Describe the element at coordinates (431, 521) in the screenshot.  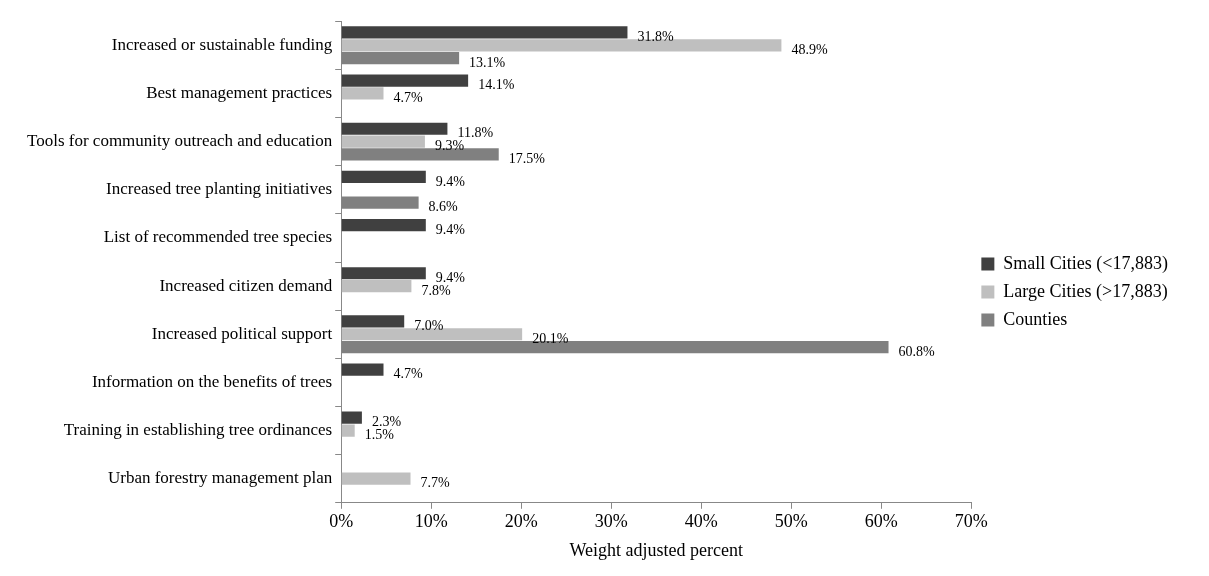
I see `x-tick-label: 10%` at that location.